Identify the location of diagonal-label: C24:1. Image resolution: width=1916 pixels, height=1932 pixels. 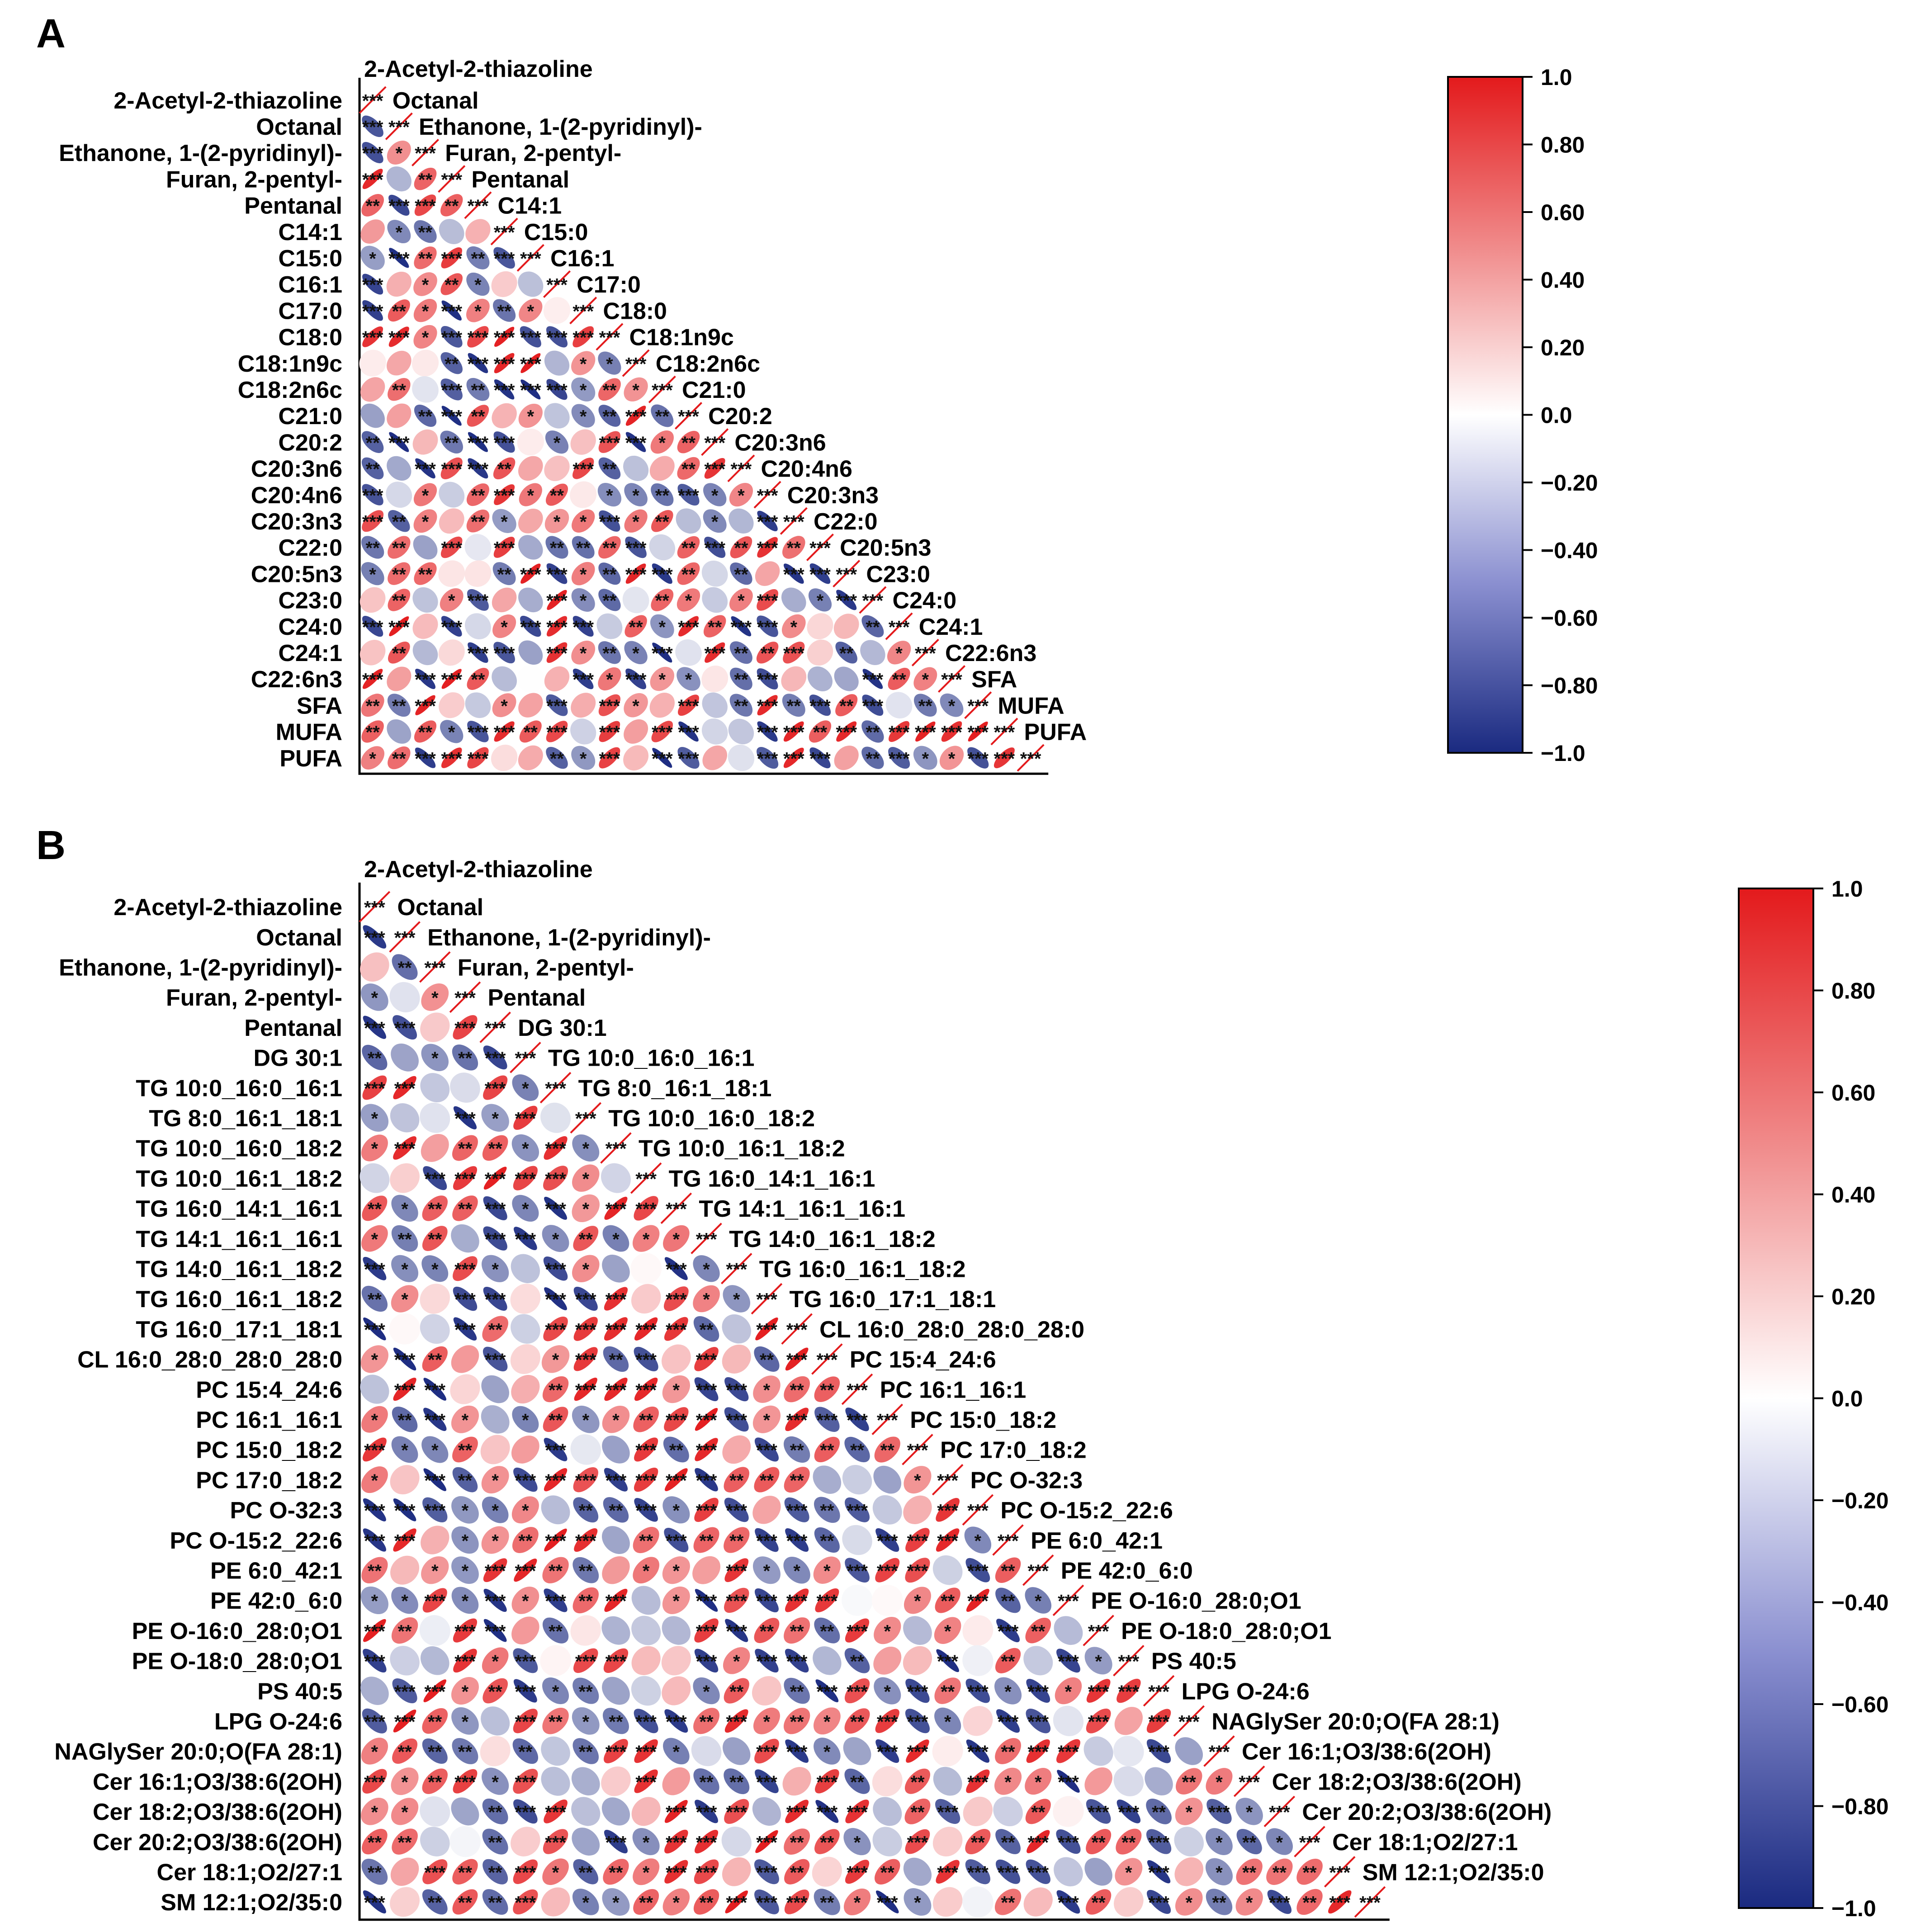
(951, 627).